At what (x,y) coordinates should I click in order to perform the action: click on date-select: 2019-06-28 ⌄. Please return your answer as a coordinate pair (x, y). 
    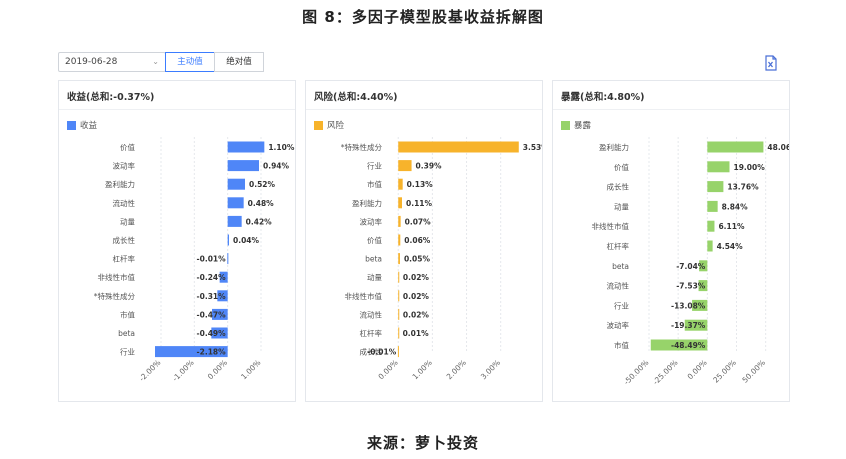
    Looking at the image, I should click on (112, 62).